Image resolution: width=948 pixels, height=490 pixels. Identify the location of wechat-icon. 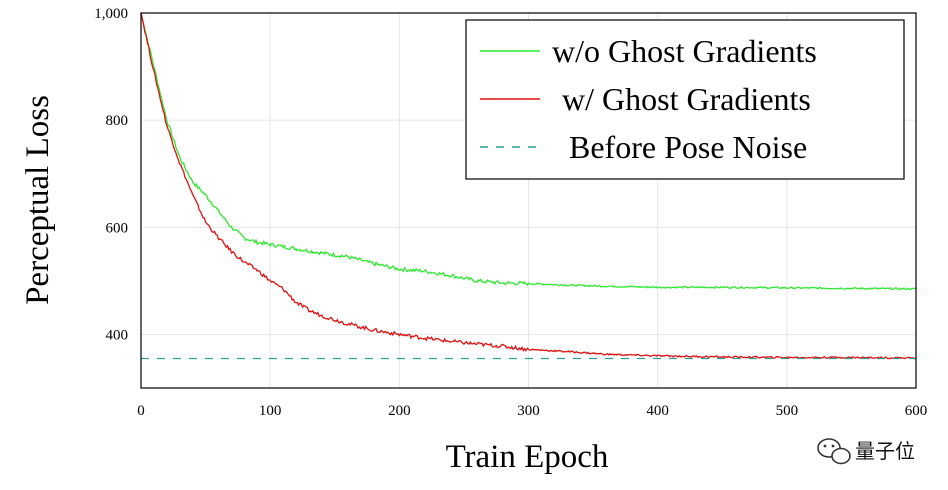
(834, 451).